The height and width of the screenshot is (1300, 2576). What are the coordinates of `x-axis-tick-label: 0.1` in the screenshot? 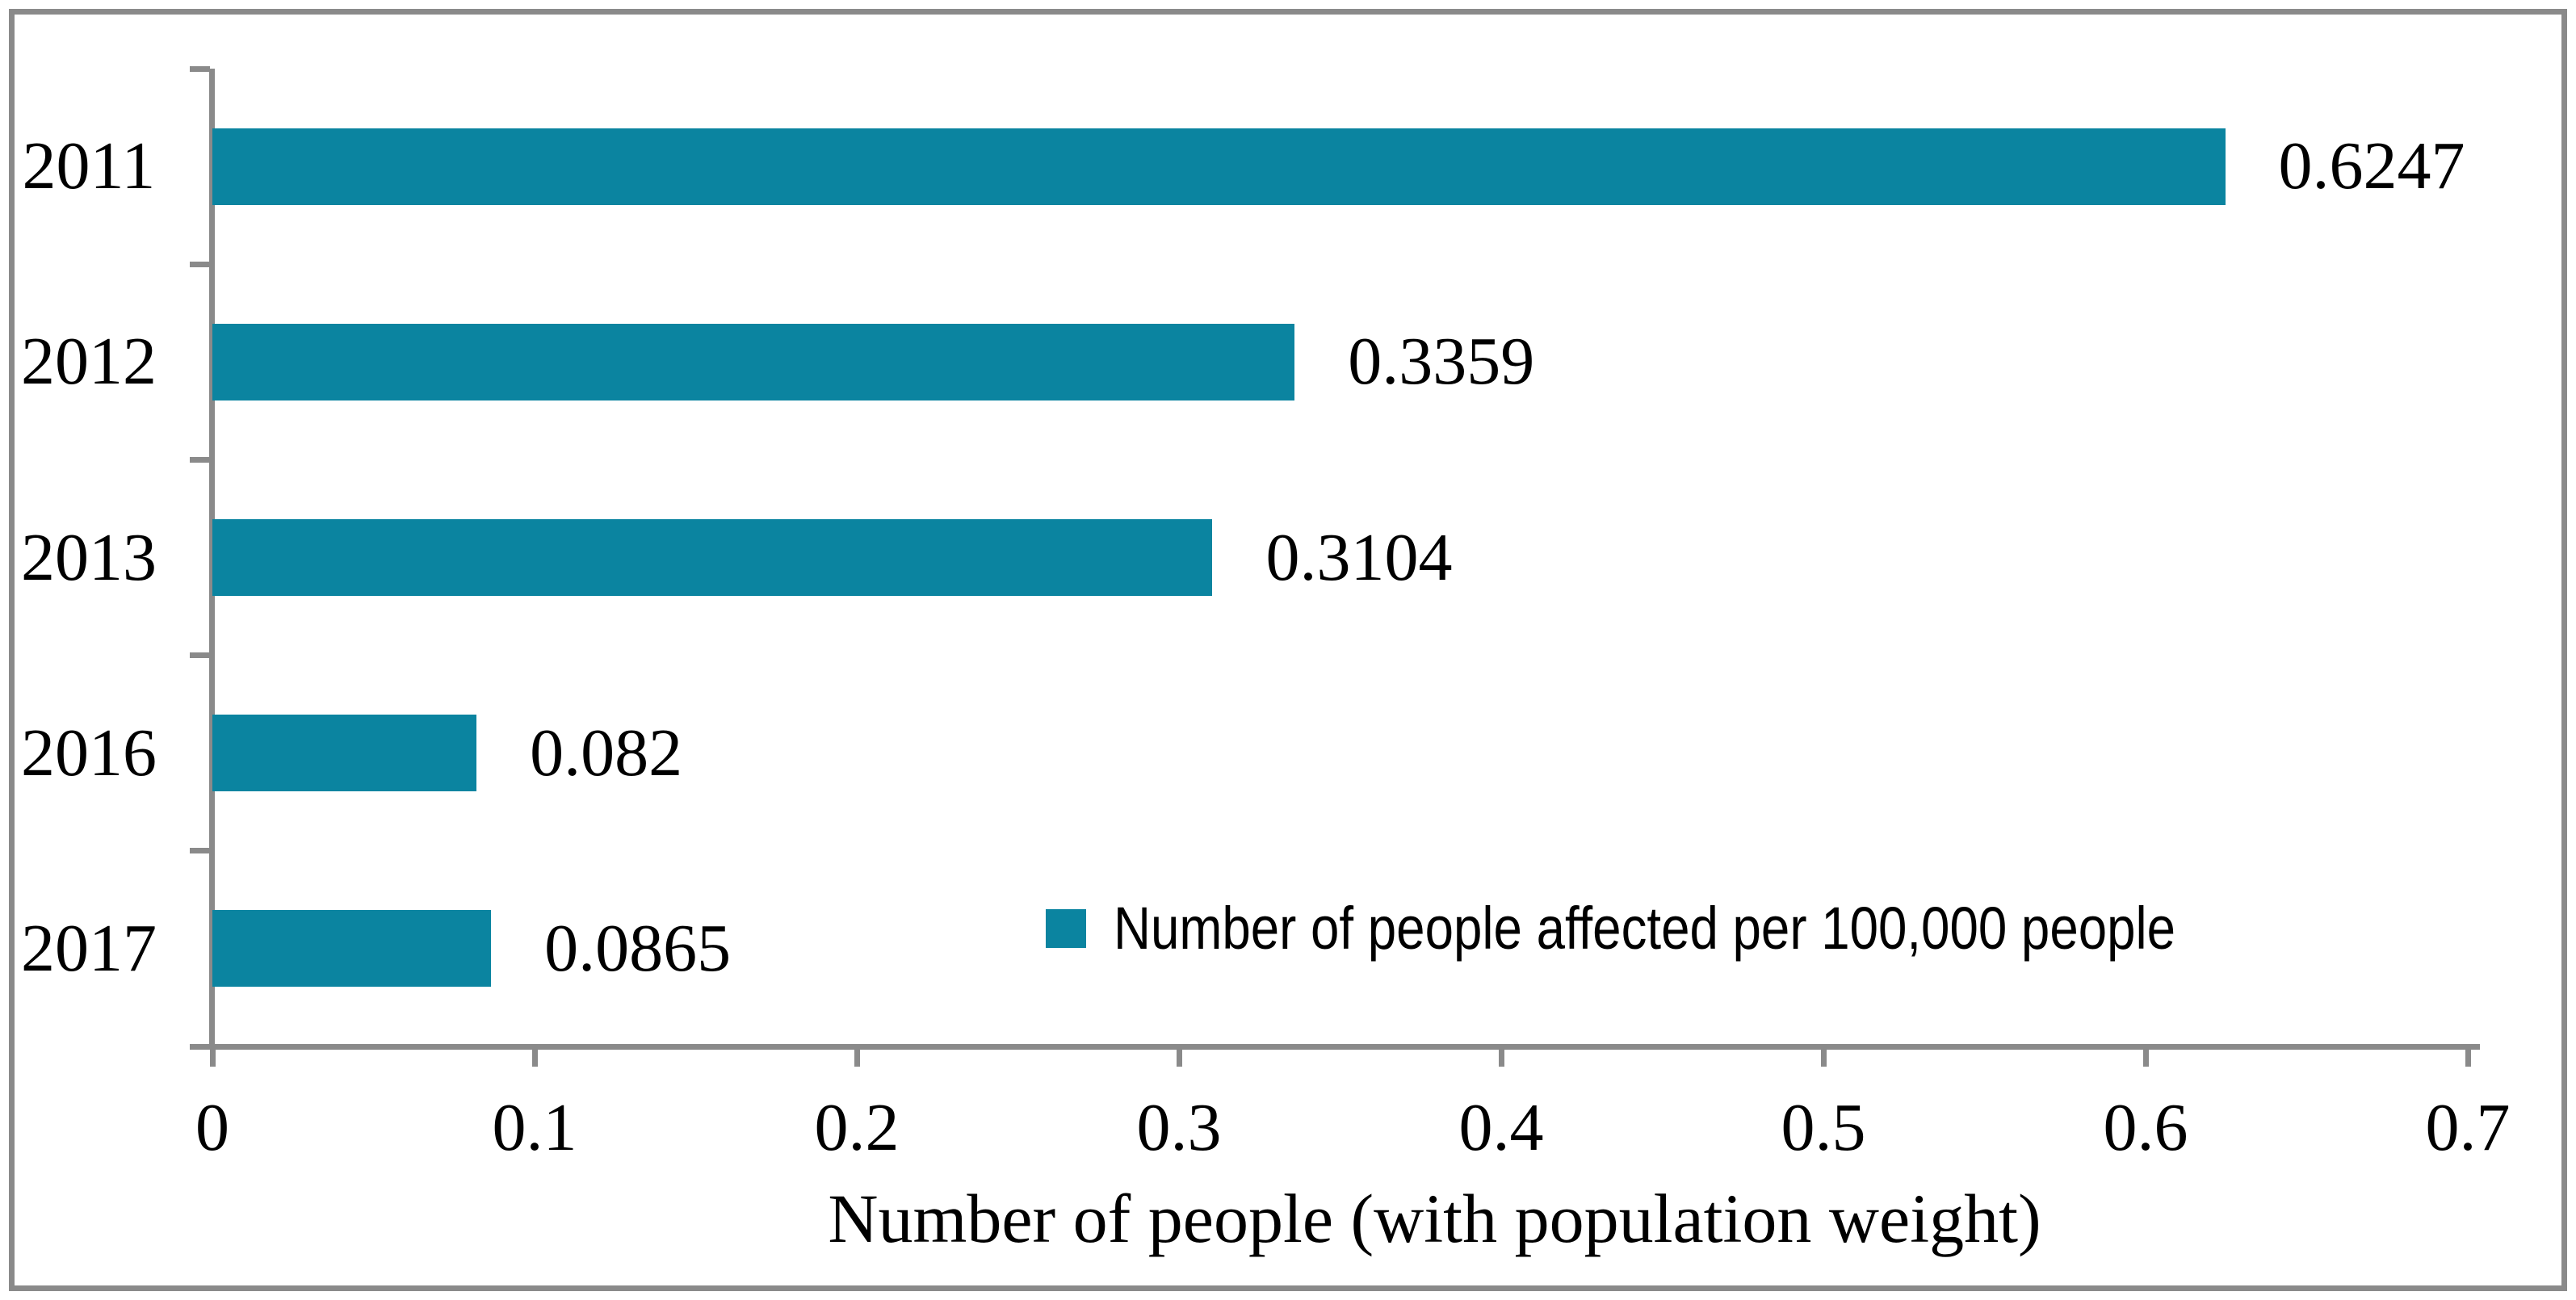 It's located at (534, 1127).